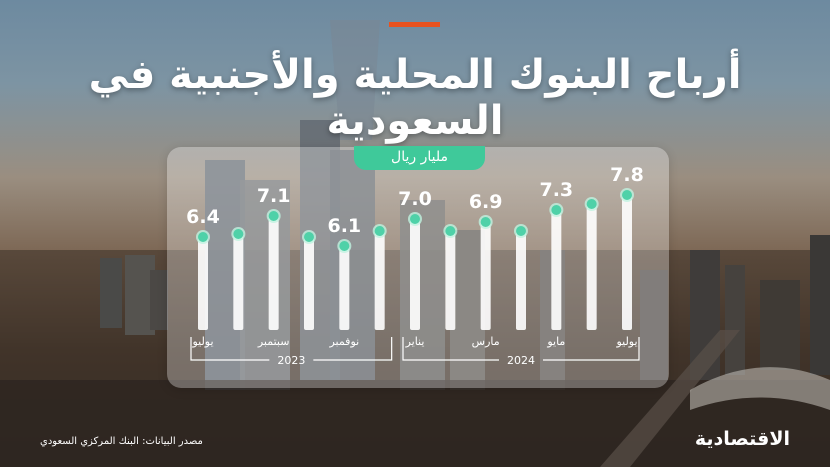 The image size is (830, 467). I want to click on x-tick-label: مارس, so click(486, 341).